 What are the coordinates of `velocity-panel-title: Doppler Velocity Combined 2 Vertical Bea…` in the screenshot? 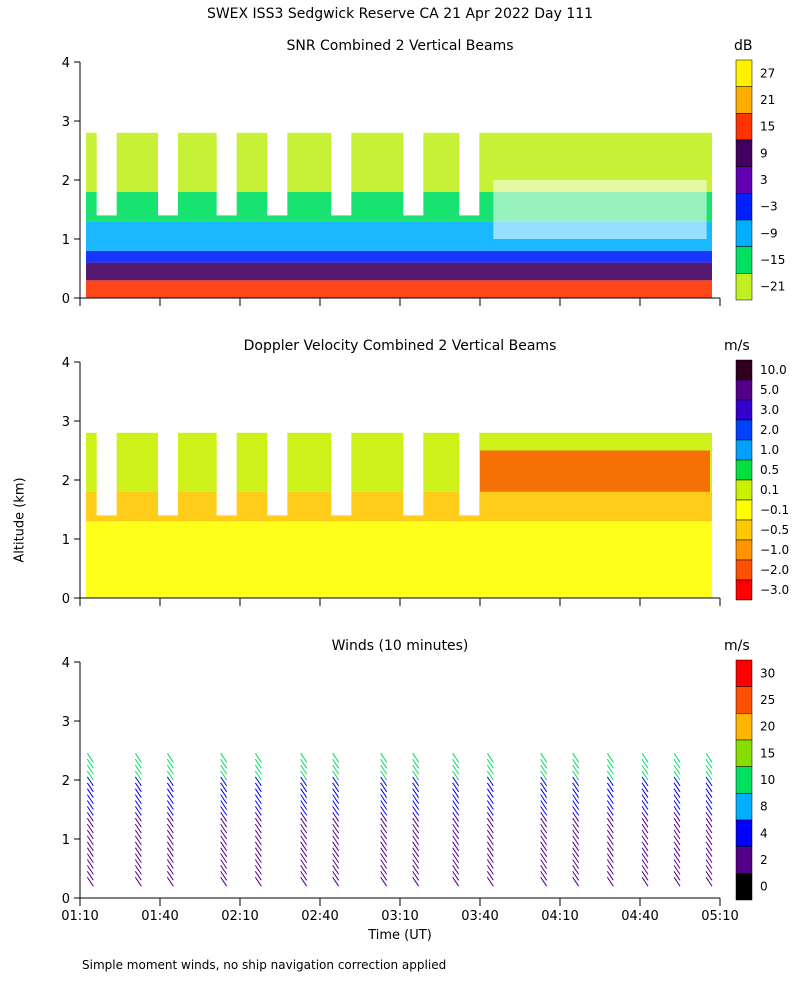 It's located at (400, 346).